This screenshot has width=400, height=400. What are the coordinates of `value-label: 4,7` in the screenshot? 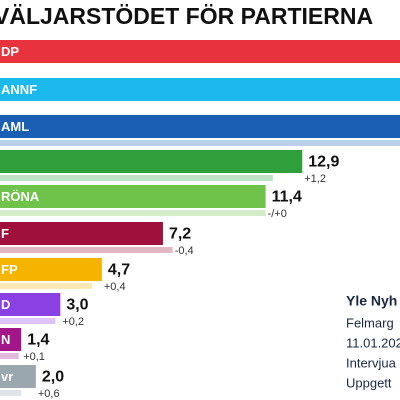 It's located at (119, 270).